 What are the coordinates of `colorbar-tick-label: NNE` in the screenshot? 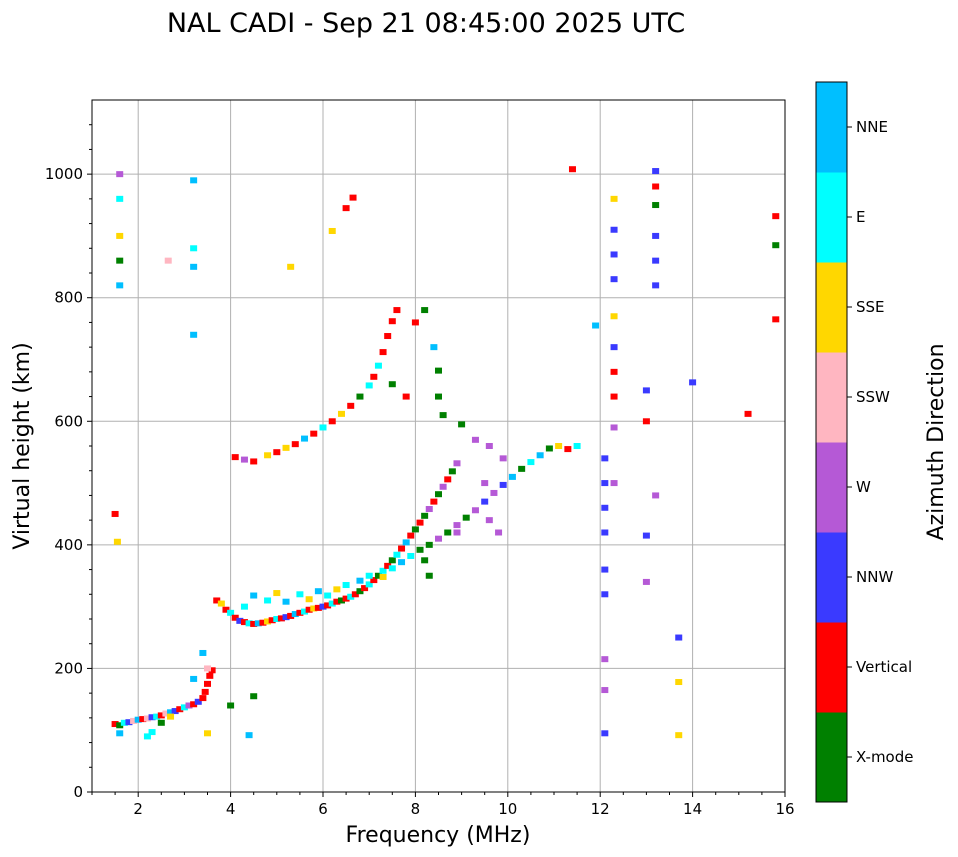 It's located at (872, 127).